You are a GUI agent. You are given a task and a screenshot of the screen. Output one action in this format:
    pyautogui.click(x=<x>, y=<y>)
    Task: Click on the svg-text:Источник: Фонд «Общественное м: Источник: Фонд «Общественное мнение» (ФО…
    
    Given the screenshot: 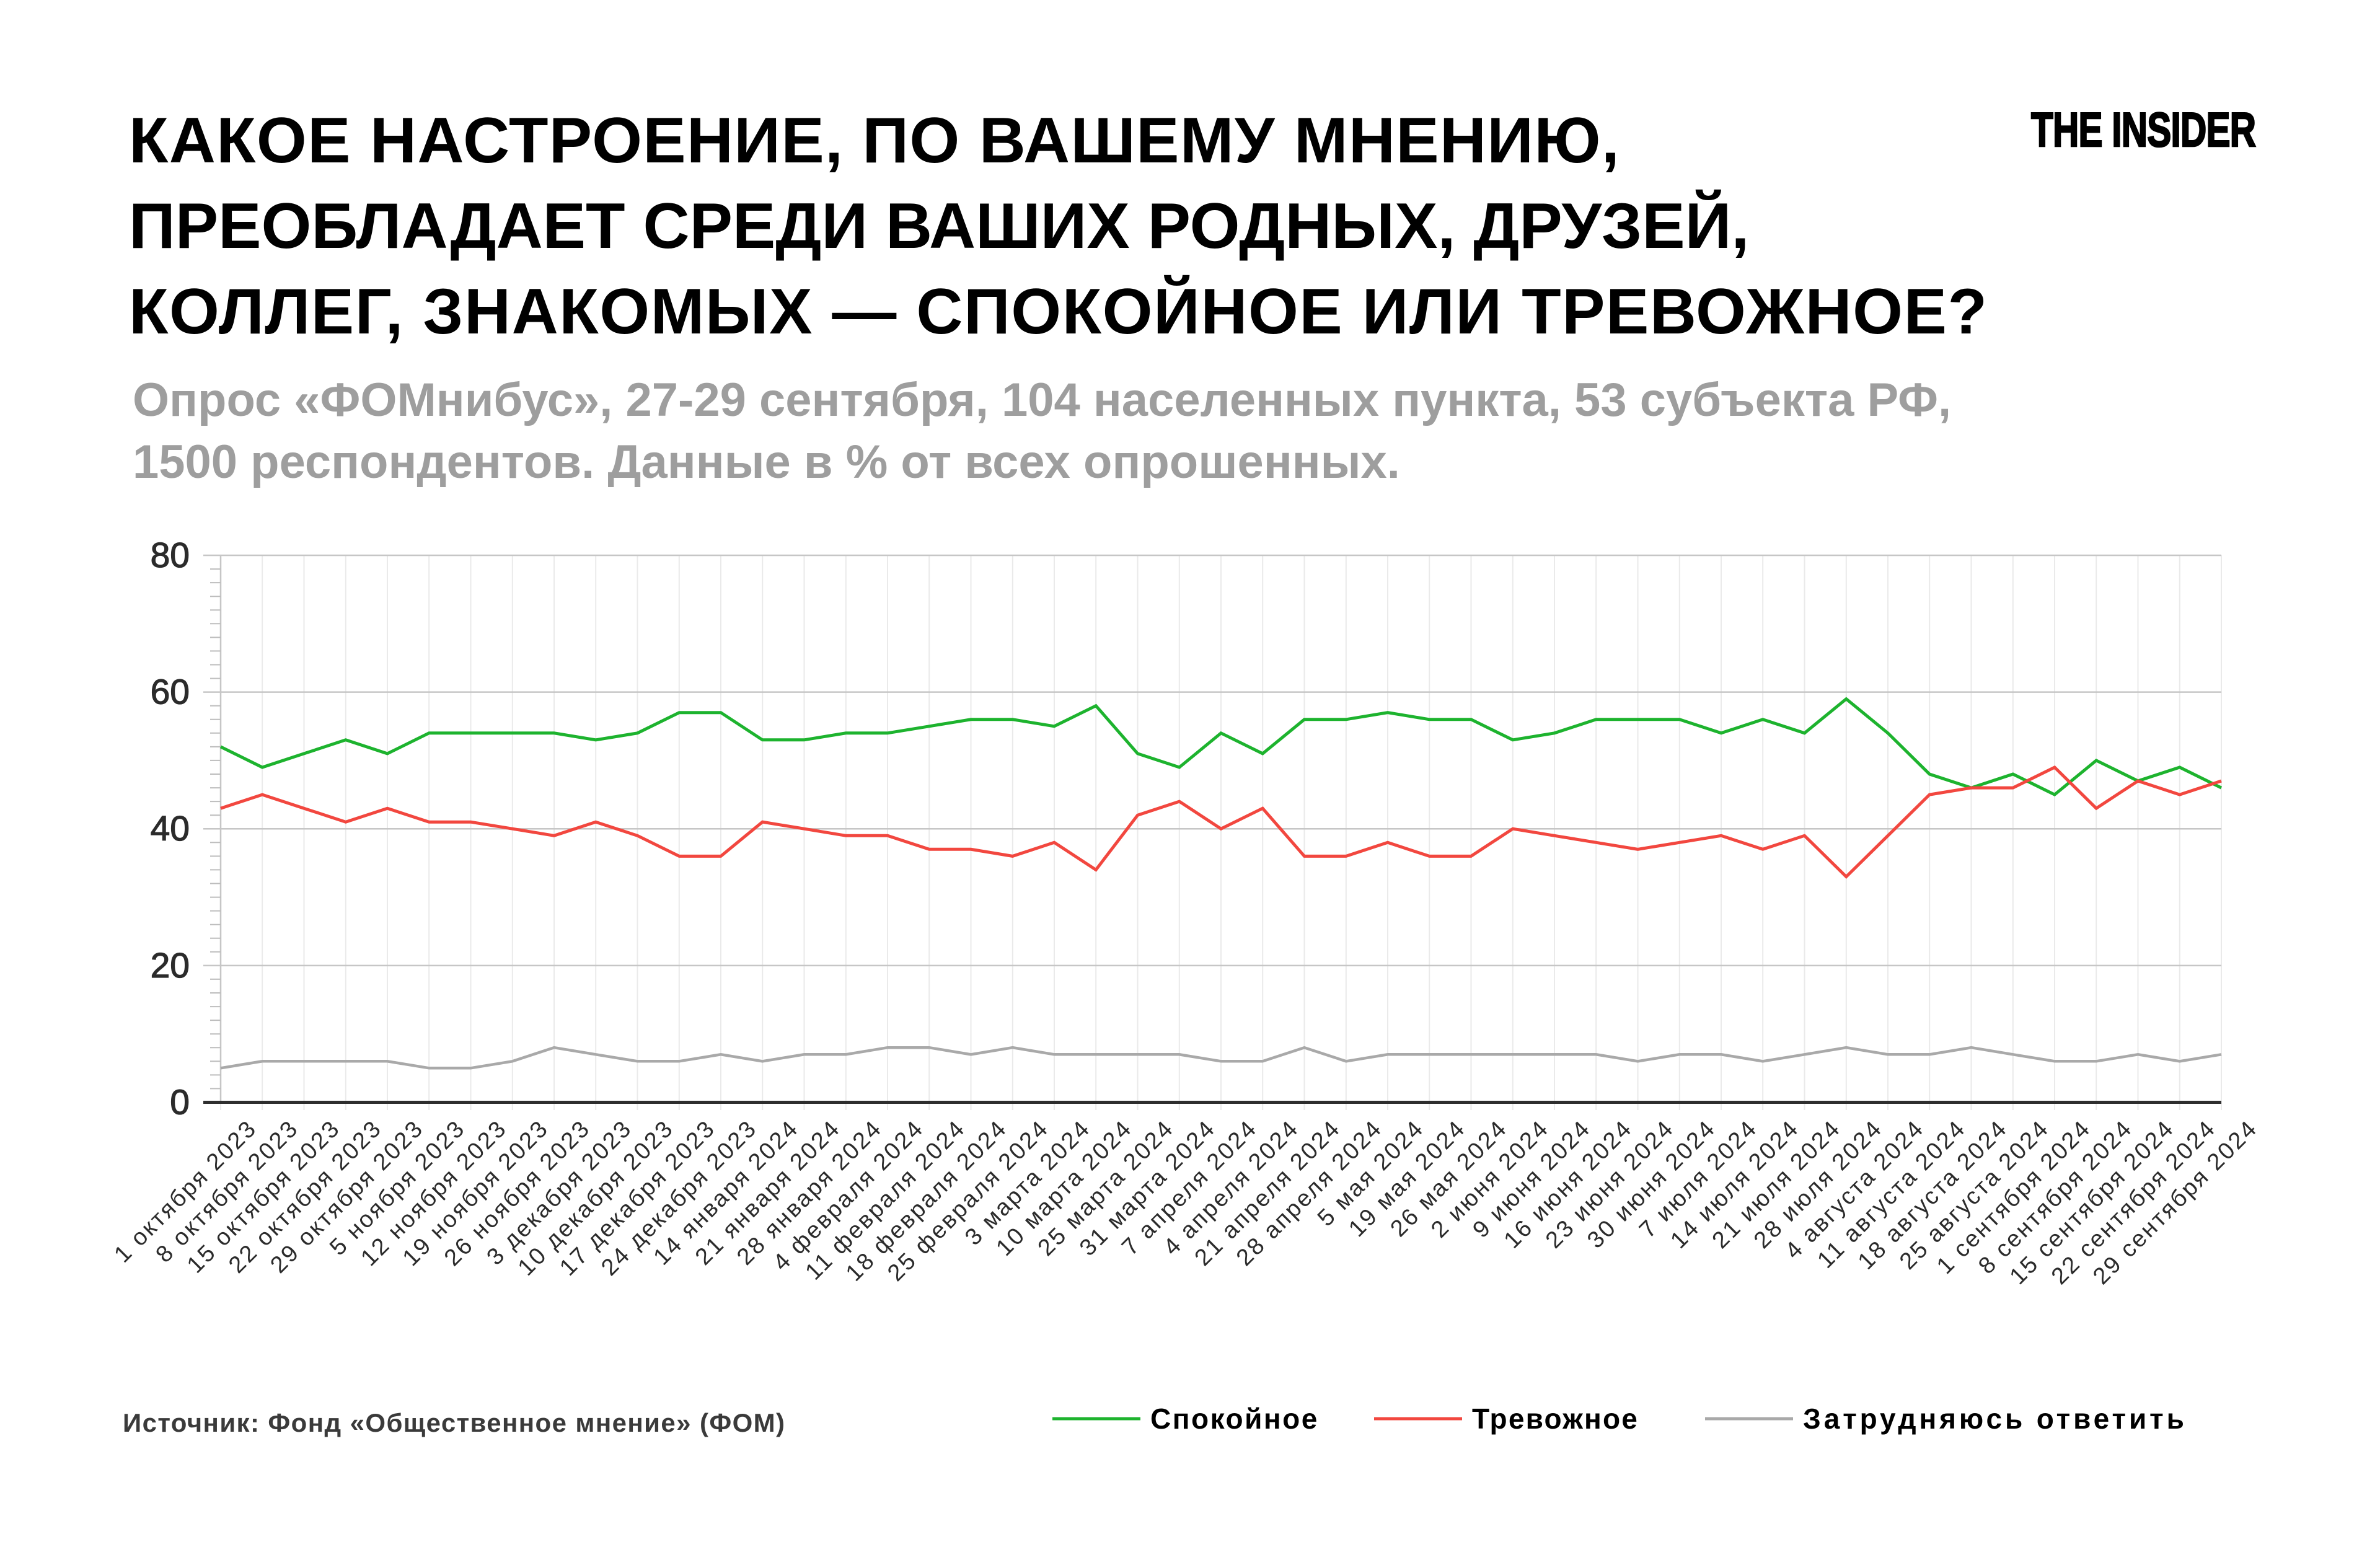 What is the action you would take?
    pyautogui.click(x=454, y=1422)
    